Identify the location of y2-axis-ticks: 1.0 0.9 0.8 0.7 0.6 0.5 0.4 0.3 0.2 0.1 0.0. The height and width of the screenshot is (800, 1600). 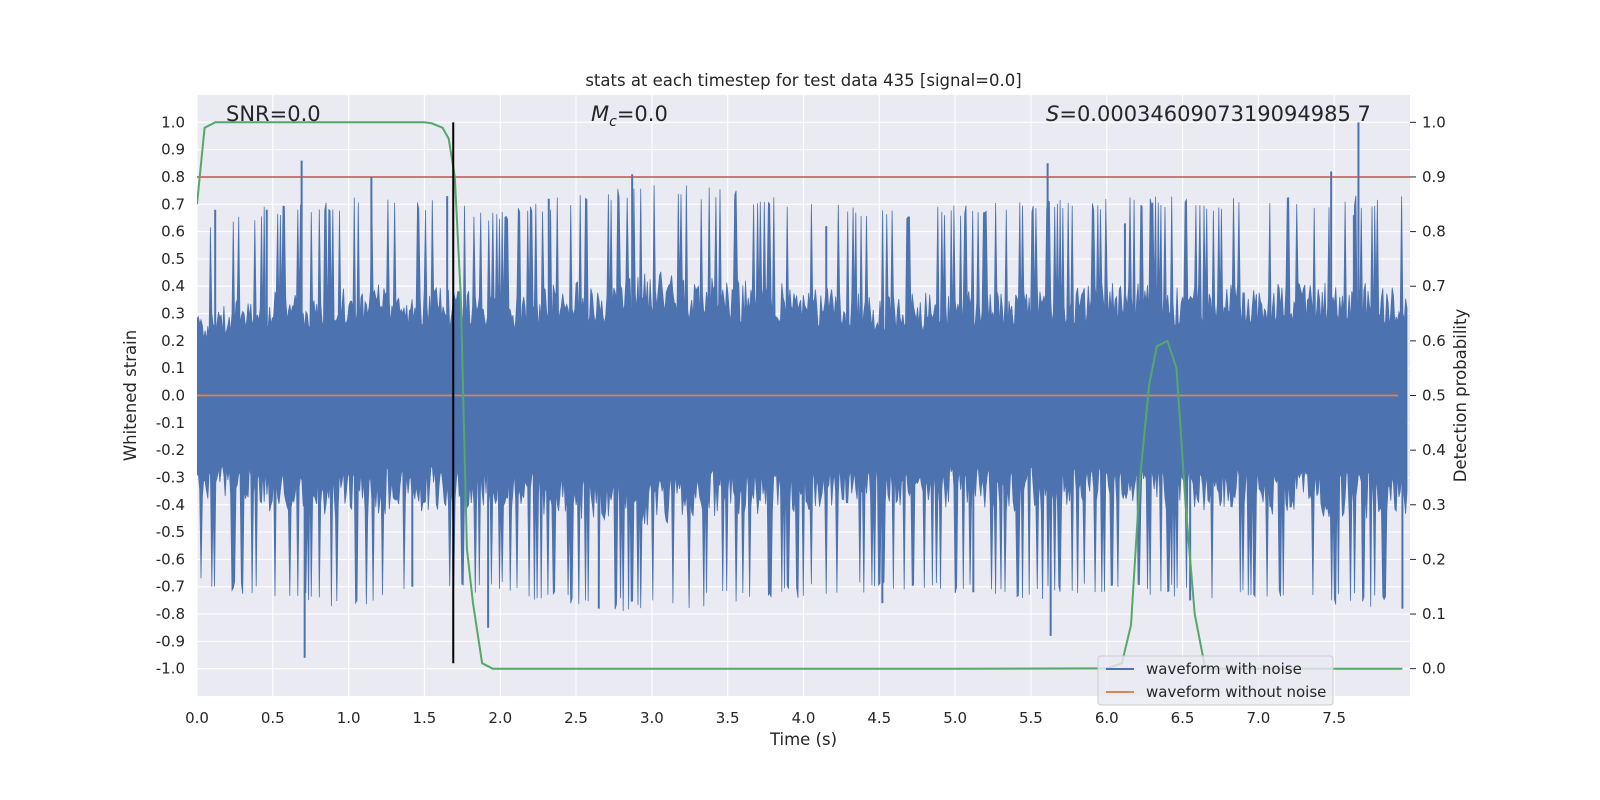
(1428, 395).